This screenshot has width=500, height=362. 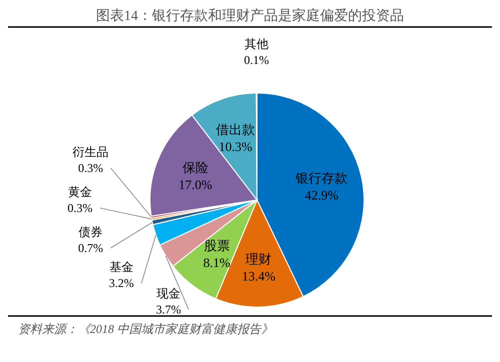 What do you see at coordinates (236, 130) in the screenshot?
I see `slice-label: 借出款` at bounding box center [236, 130].